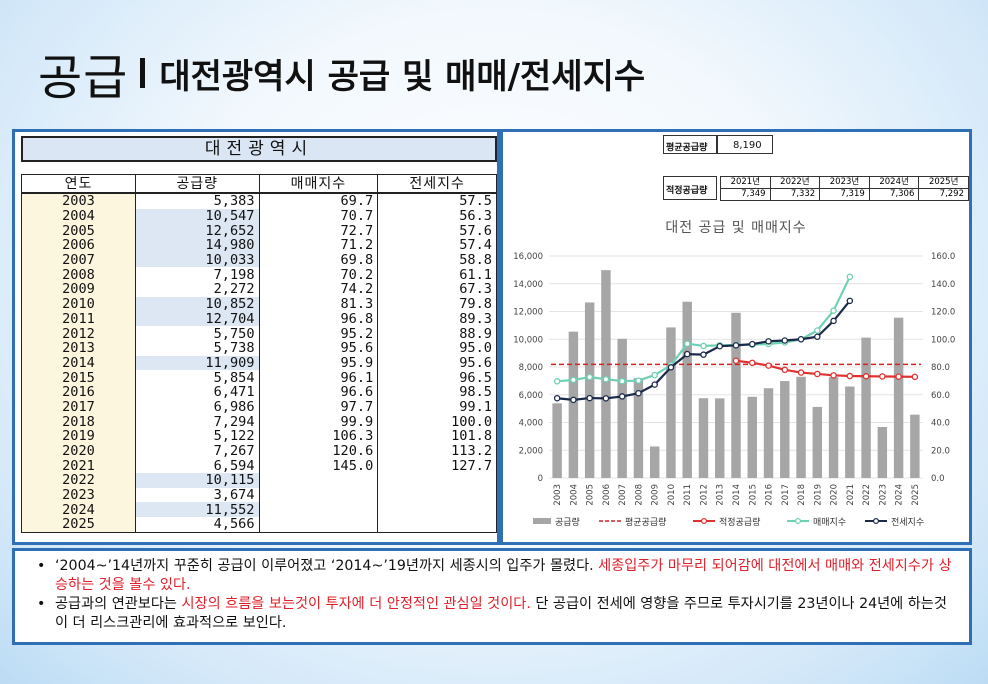 The image size is (988, 684). What do you see at coordinates (844, 194) in the screenshot?
I see `proper-values-row: 7,349 7,332 7,319 7,306 7,292` at bounding box center [844, 194].